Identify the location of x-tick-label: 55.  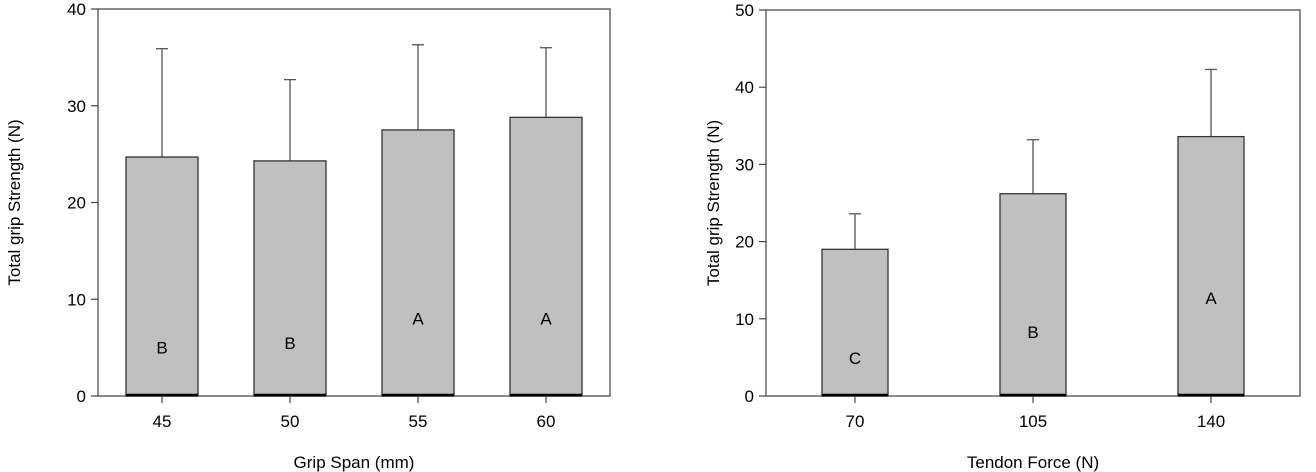
(418, 421).